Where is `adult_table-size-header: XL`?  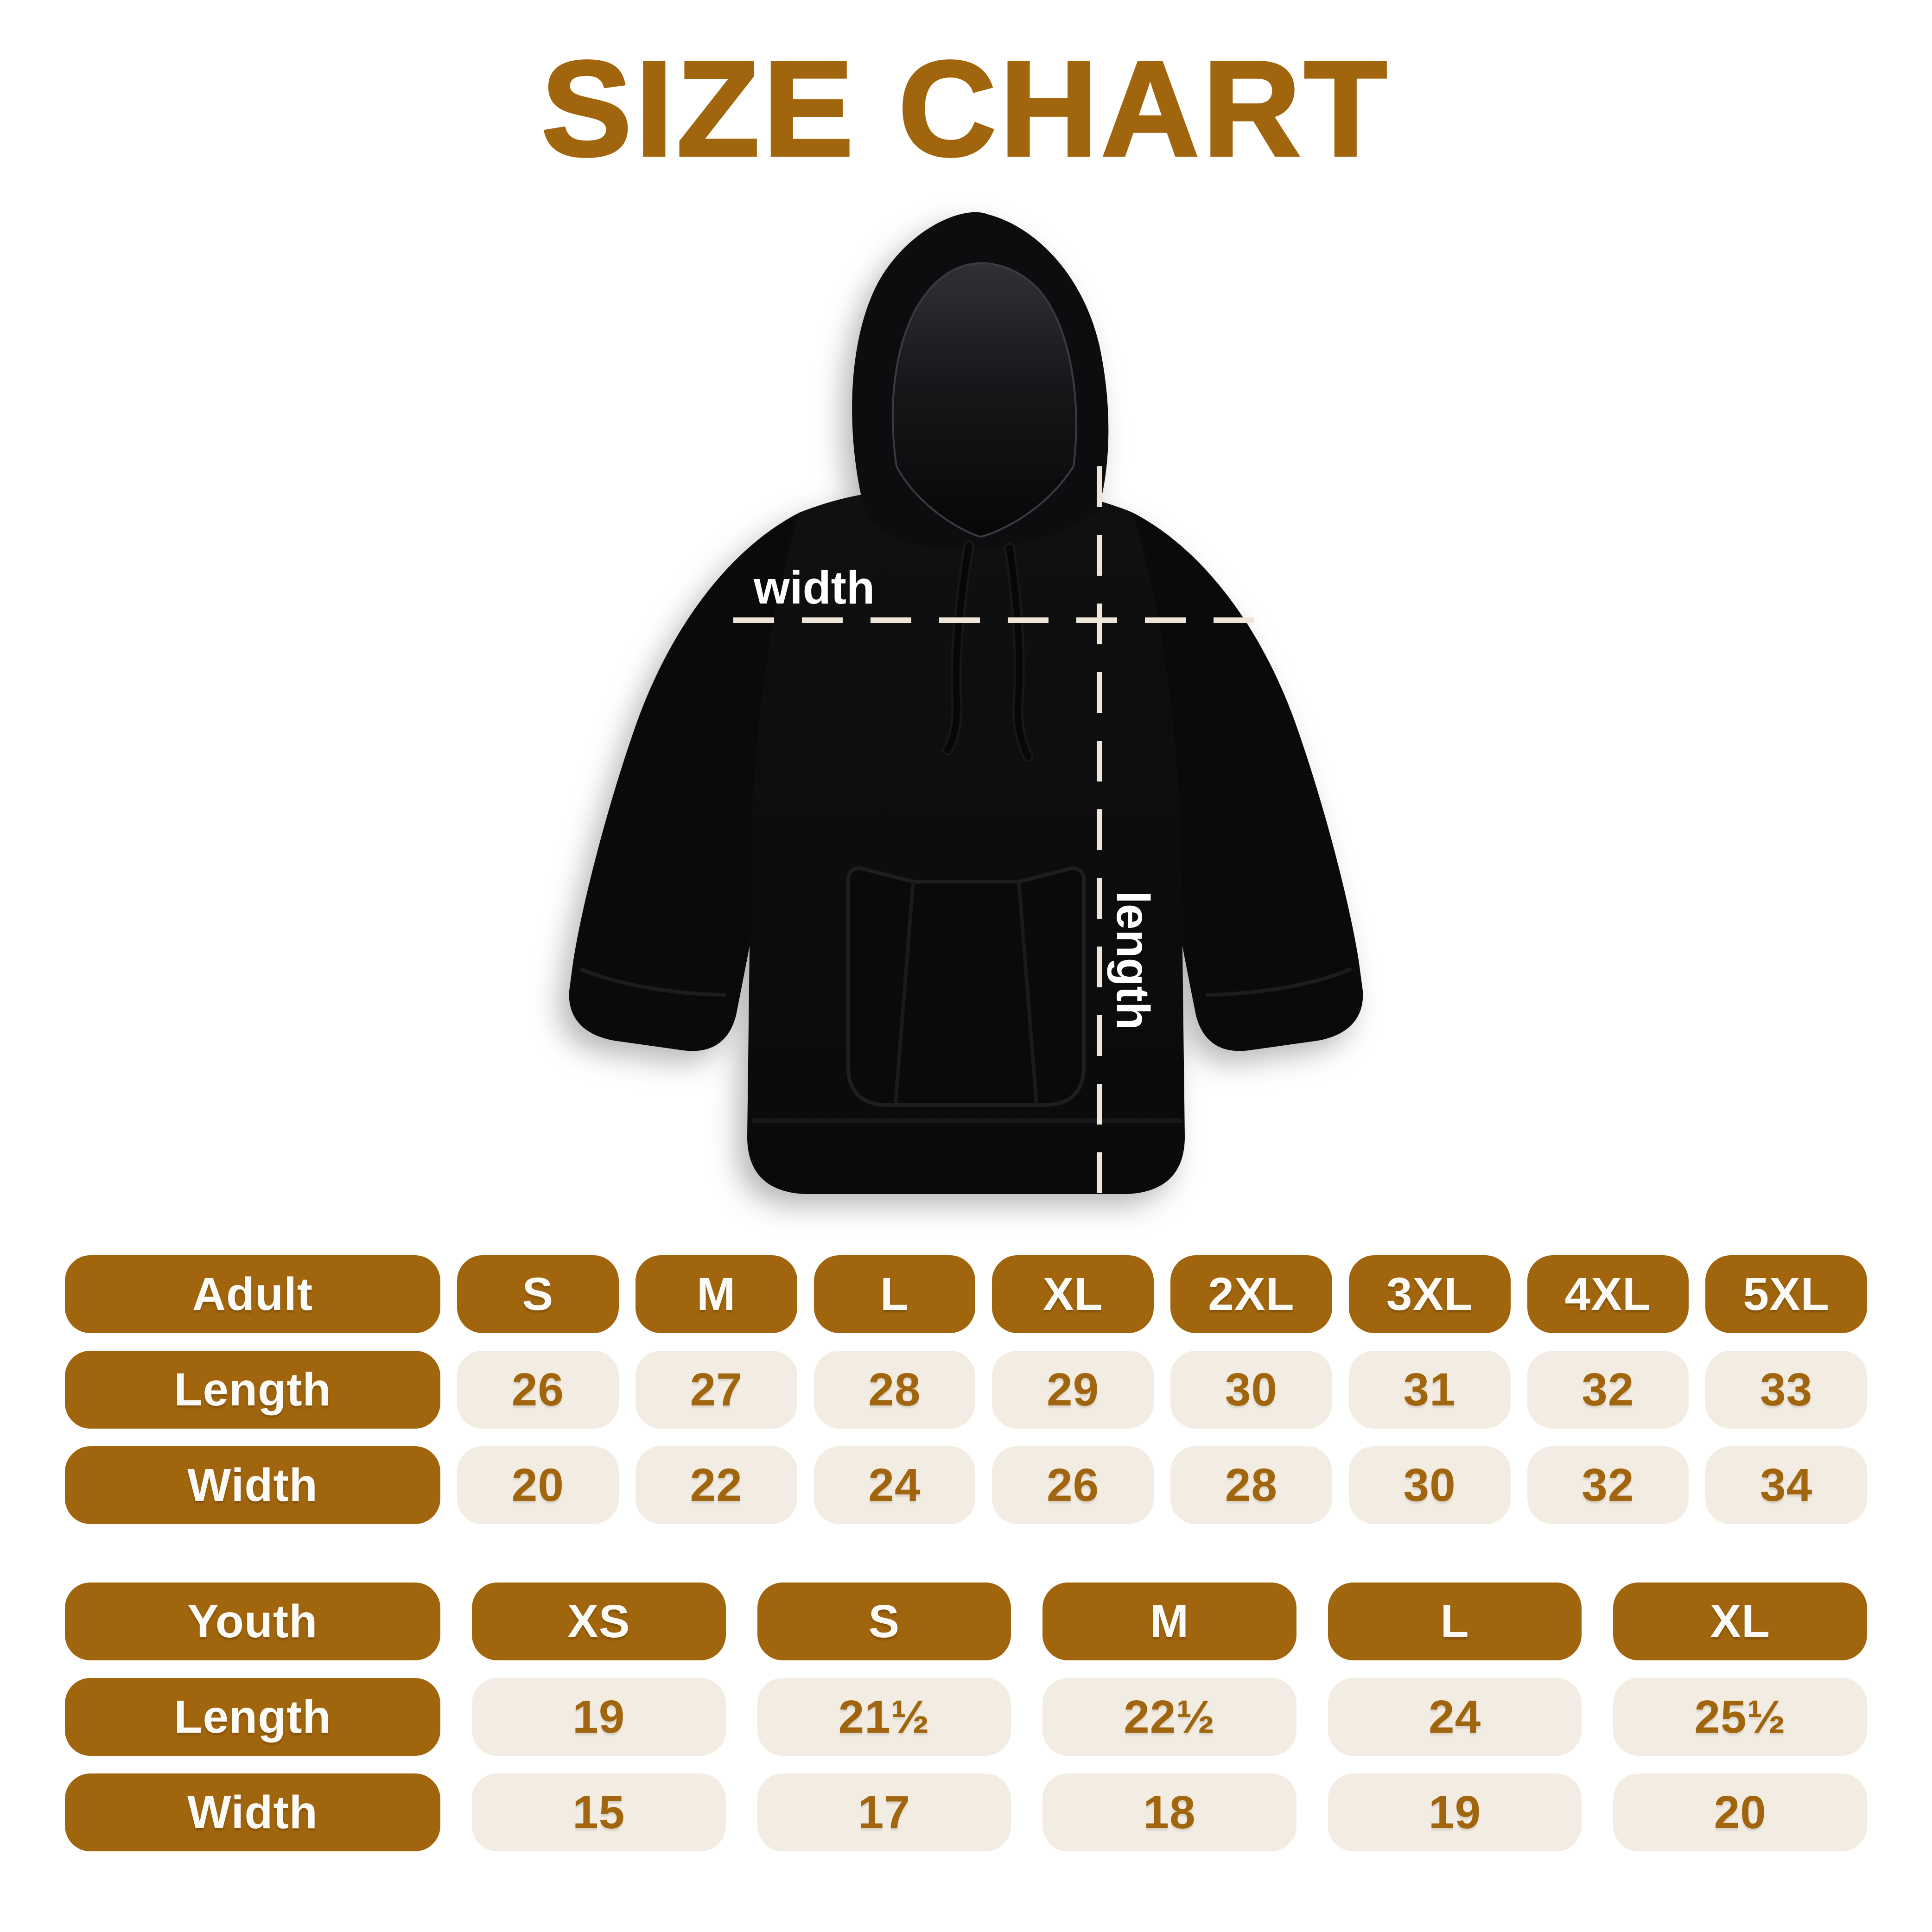 adult_table-size-header: XL is located at coordinates (1073, 1294).